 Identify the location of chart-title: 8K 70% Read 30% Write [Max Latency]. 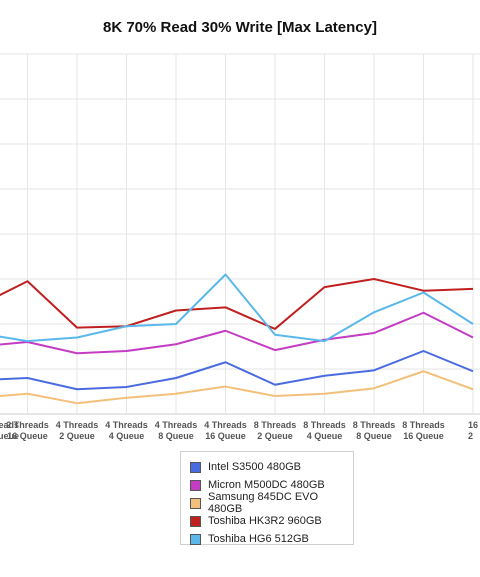
(240, 27).